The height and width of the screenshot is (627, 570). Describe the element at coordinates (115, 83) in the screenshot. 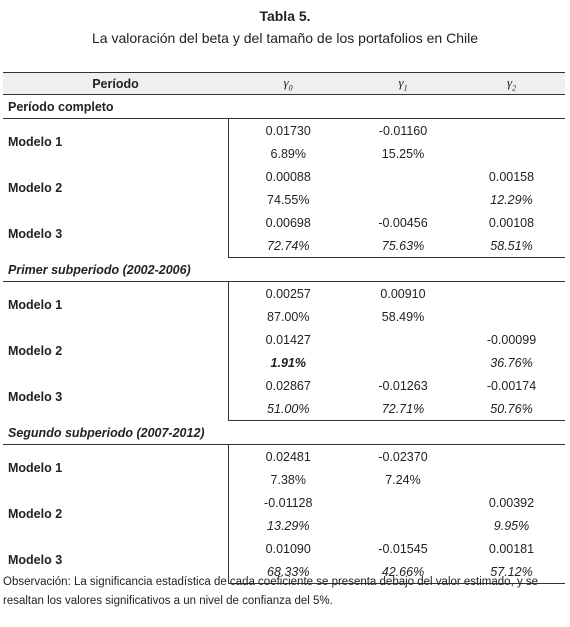

I see `header-period: Período` at that location.